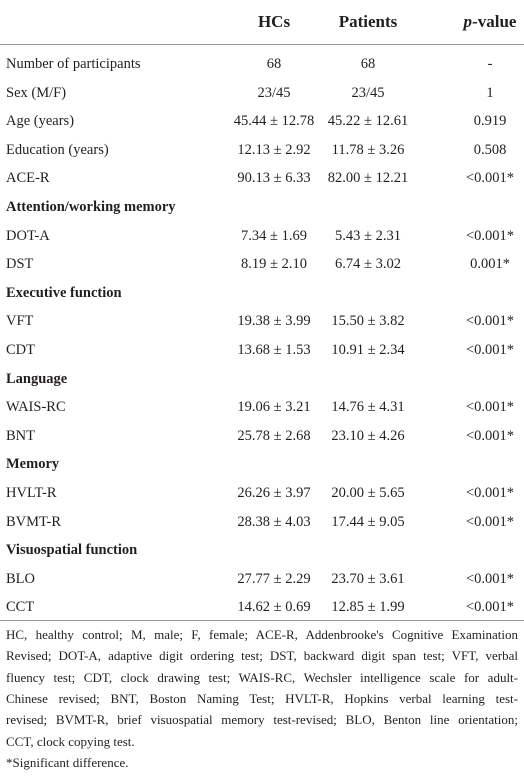 The width and height of the screenshot is (524, 783). I want to click on hcs-cell: 7.34 ± 1.69, so click(274, 235).